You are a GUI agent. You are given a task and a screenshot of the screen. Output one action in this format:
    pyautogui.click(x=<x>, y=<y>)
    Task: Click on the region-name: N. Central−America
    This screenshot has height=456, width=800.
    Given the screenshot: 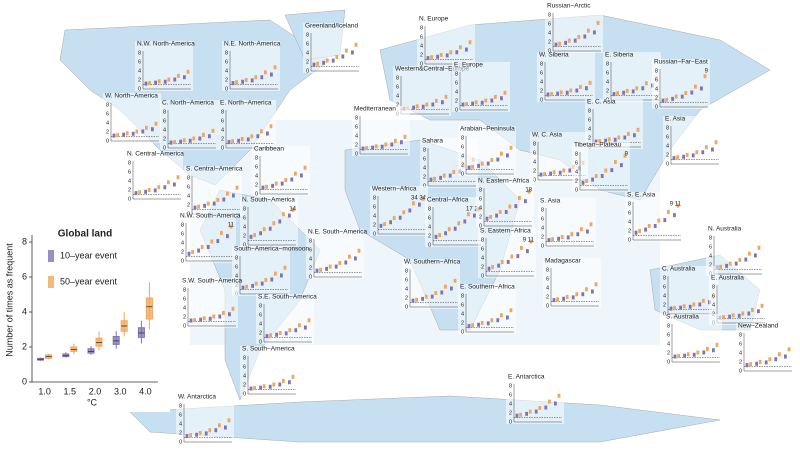 What is the action you would take?
    pyautogui.click(x=155, y=154)
    